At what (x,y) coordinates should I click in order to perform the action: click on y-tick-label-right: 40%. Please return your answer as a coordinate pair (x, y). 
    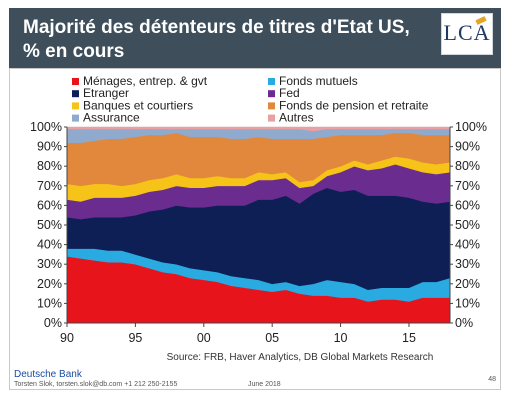
    Looking at the image, I should click on (467, 245).